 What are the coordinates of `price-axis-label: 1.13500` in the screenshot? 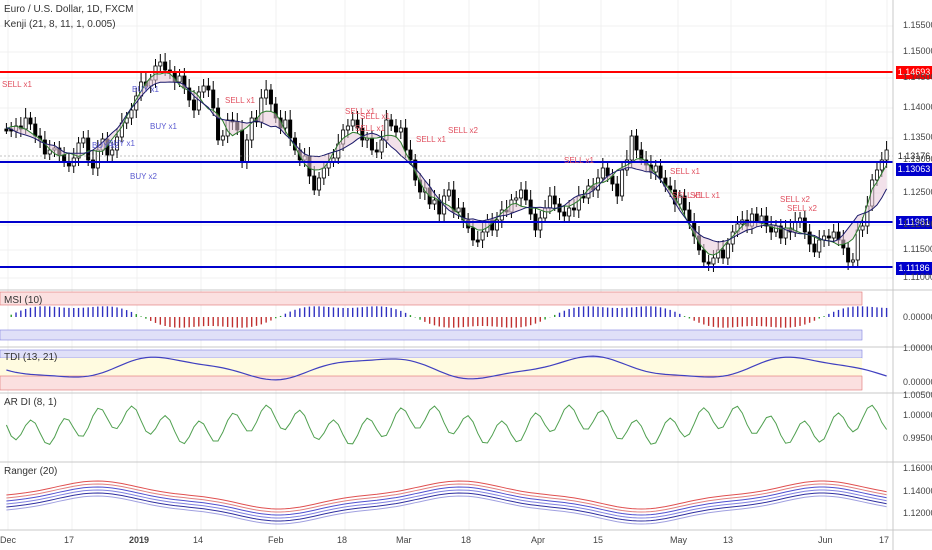 It's located at (917, 137).